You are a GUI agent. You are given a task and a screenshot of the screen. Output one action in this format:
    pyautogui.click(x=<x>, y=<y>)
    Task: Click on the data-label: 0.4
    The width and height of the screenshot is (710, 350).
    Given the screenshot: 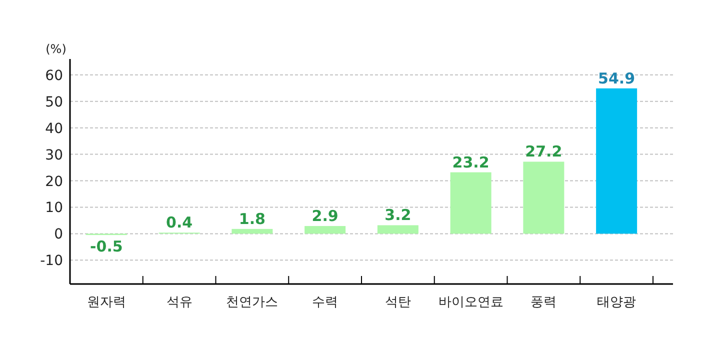 What is the action you would take?
    pyautogui.click(x=179, y=223)
    